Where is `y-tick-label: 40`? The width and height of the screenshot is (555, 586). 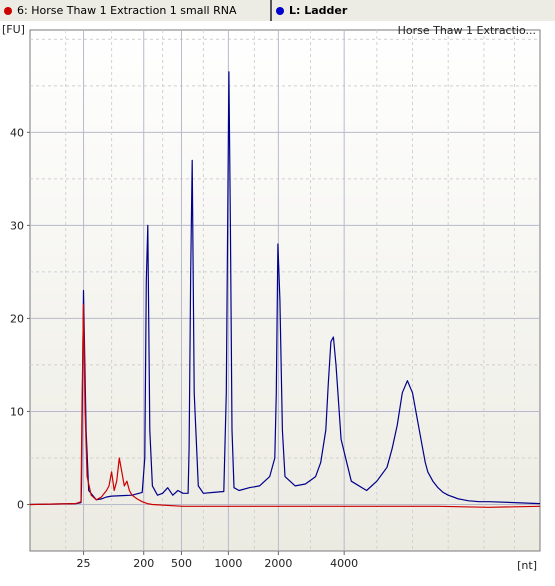 y-tick-label: 40 is located at coordinates (17, 132).